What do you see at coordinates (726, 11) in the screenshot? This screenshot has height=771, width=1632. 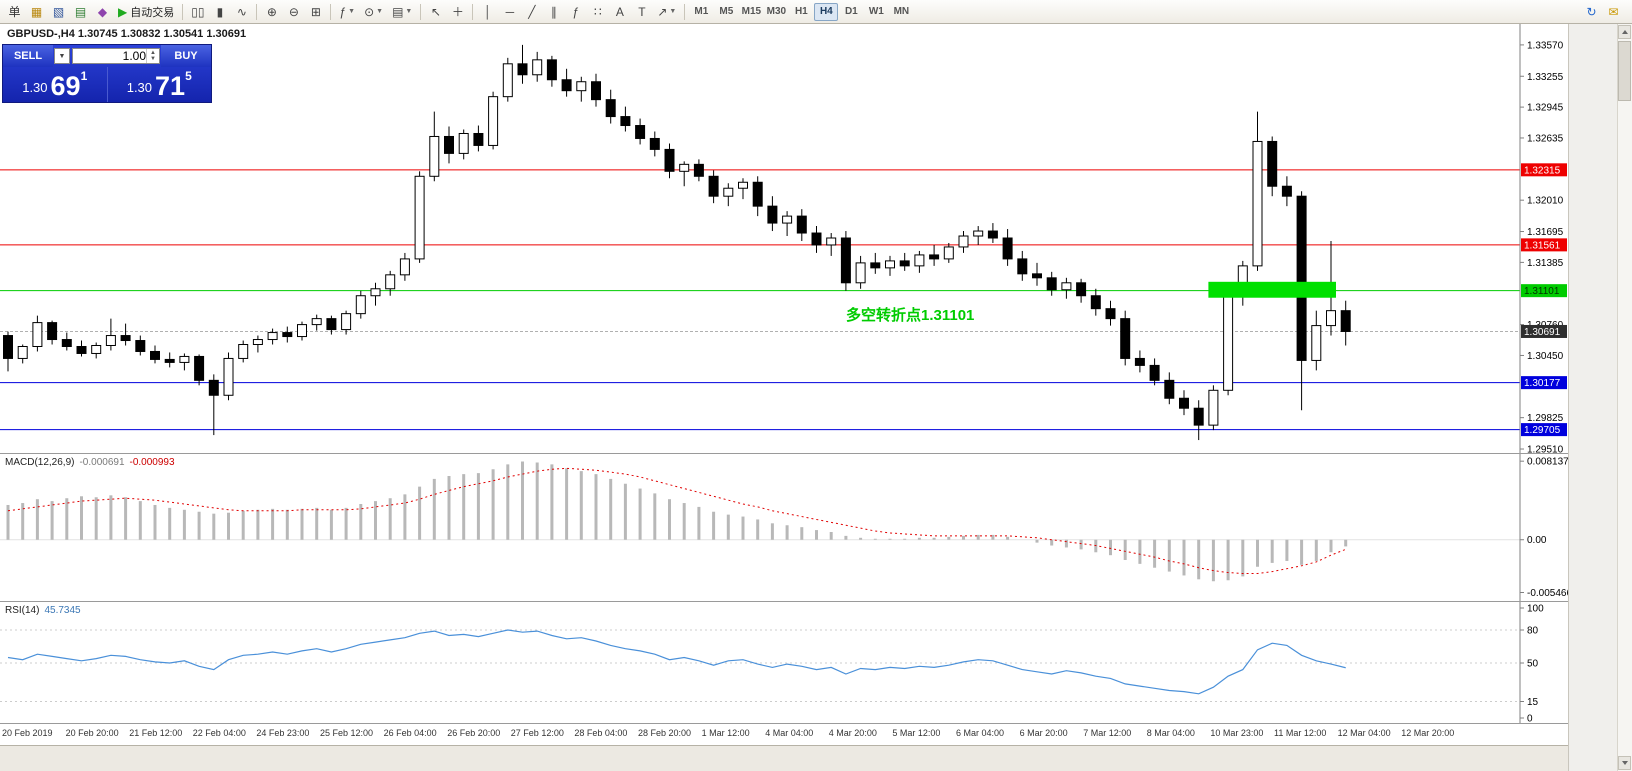 I see `timeframe-m5-button: M5` at bounding box center [726, 11].